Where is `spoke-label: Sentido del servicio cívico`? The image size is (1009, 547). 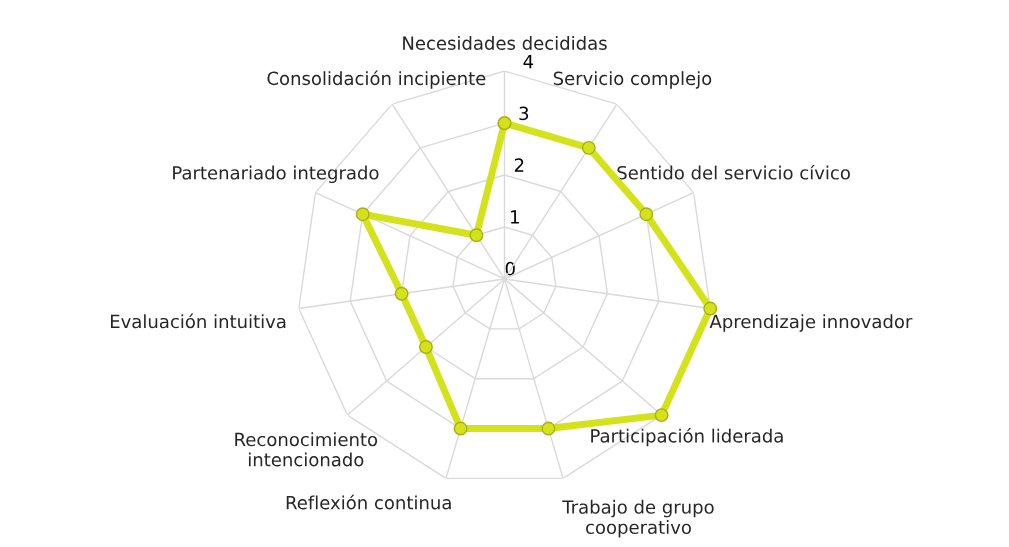 spoke-label: Sentido del servicio cívico is located at coordinates (733, 172).